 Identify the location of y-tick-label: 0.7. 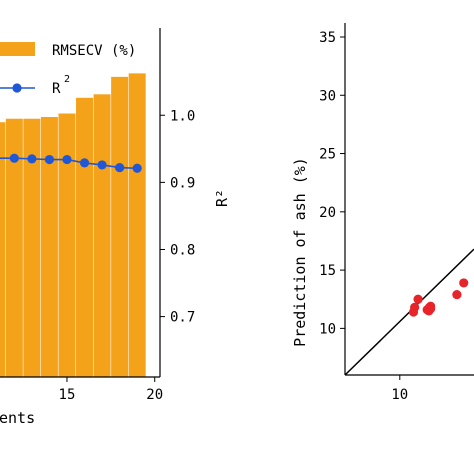
(182, 318).